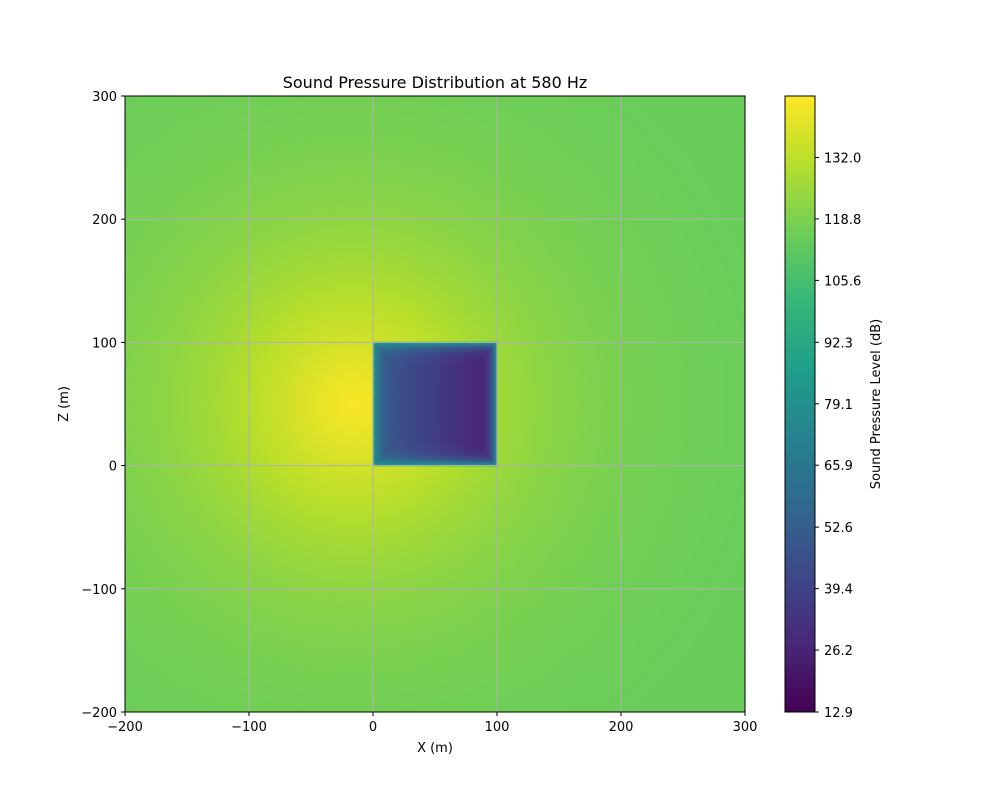 The width and height of the screenshot is (1000, 800). What do you see at coordinates (435, 82) in the screenshot?
I see `chart-title: Sound Pressure Distribution at 580 Hz` at bounding box center [435, 82].